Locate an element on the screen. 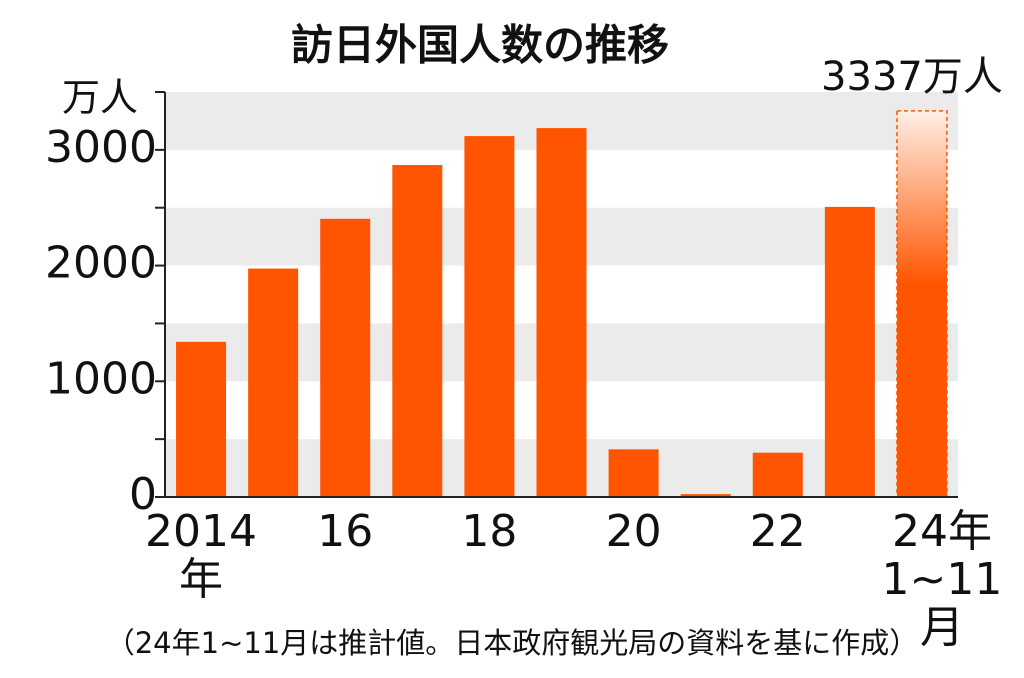 The image size is (1024, 678). chart-title: 訪日外国人数の推移 is located at coordinates (480, 45).